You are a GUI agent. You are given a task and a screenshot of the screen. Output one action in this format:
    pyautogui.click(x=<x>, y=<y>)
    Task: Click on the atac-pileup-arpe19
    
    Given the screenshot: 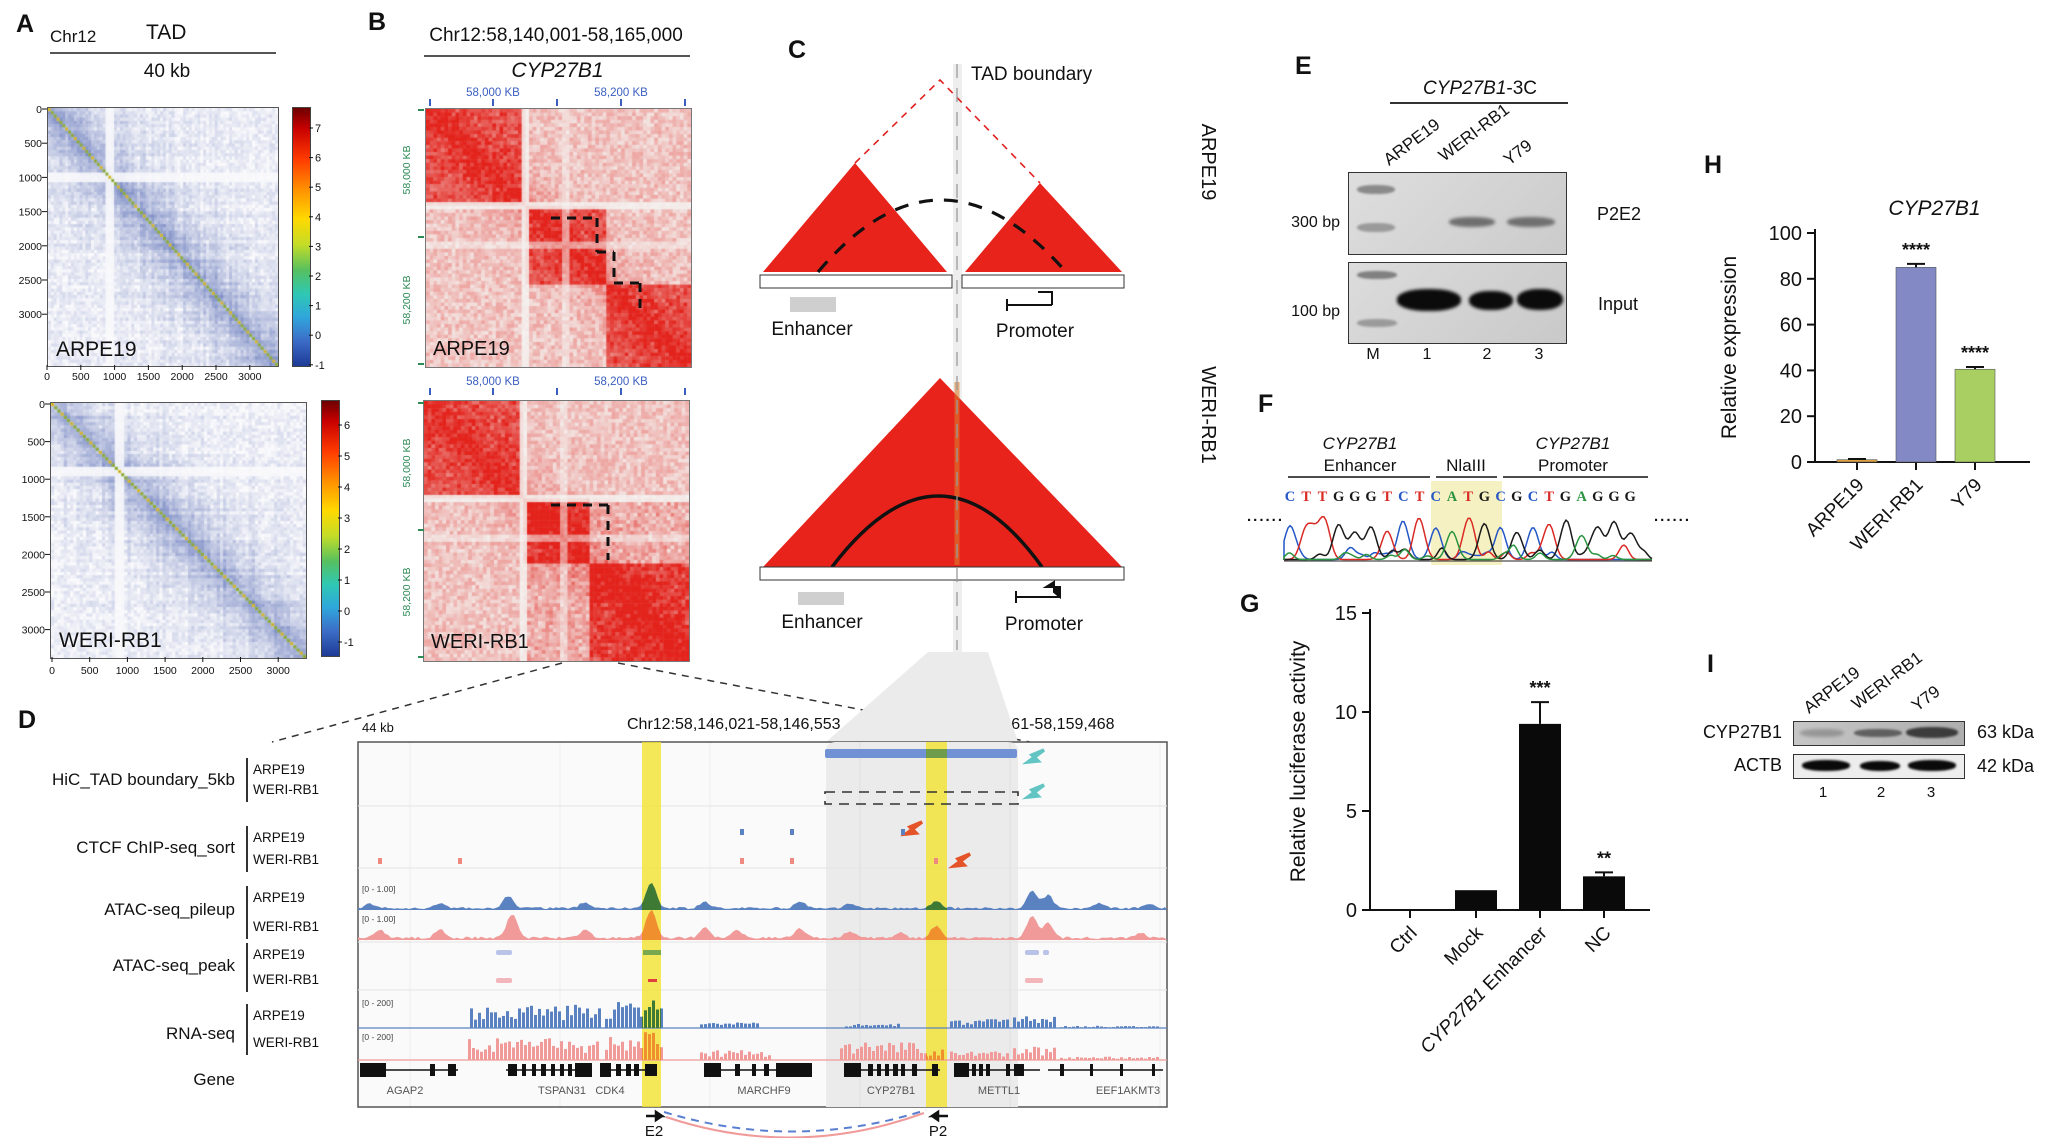 What is the action you would take?
    pyautogui.click(x=762, y=896)
    